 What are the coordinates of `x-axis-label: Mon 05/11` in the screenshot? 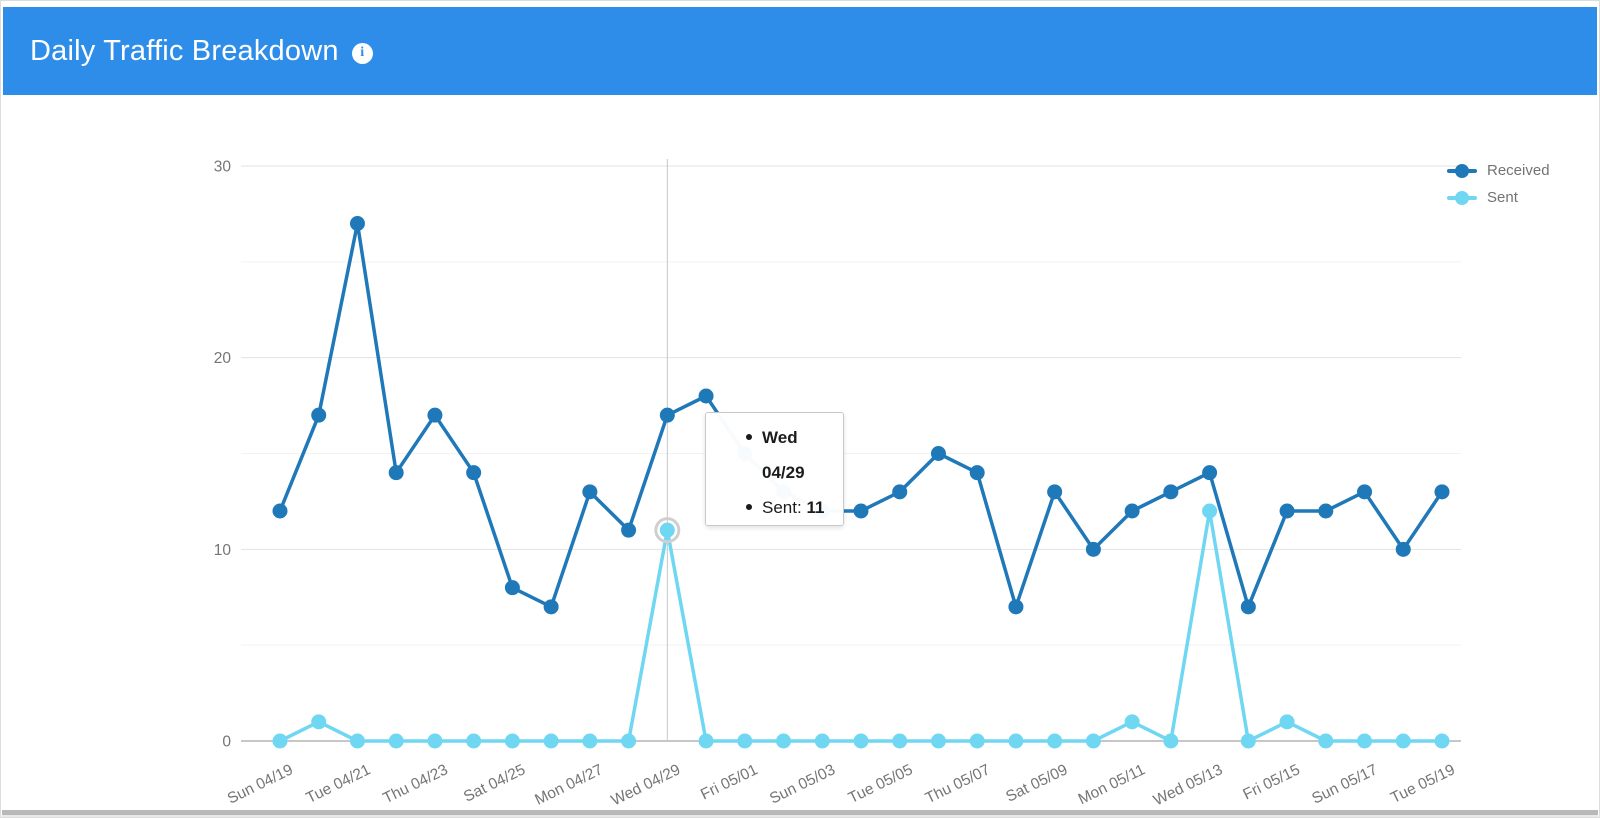 It's located at (1112, 784).